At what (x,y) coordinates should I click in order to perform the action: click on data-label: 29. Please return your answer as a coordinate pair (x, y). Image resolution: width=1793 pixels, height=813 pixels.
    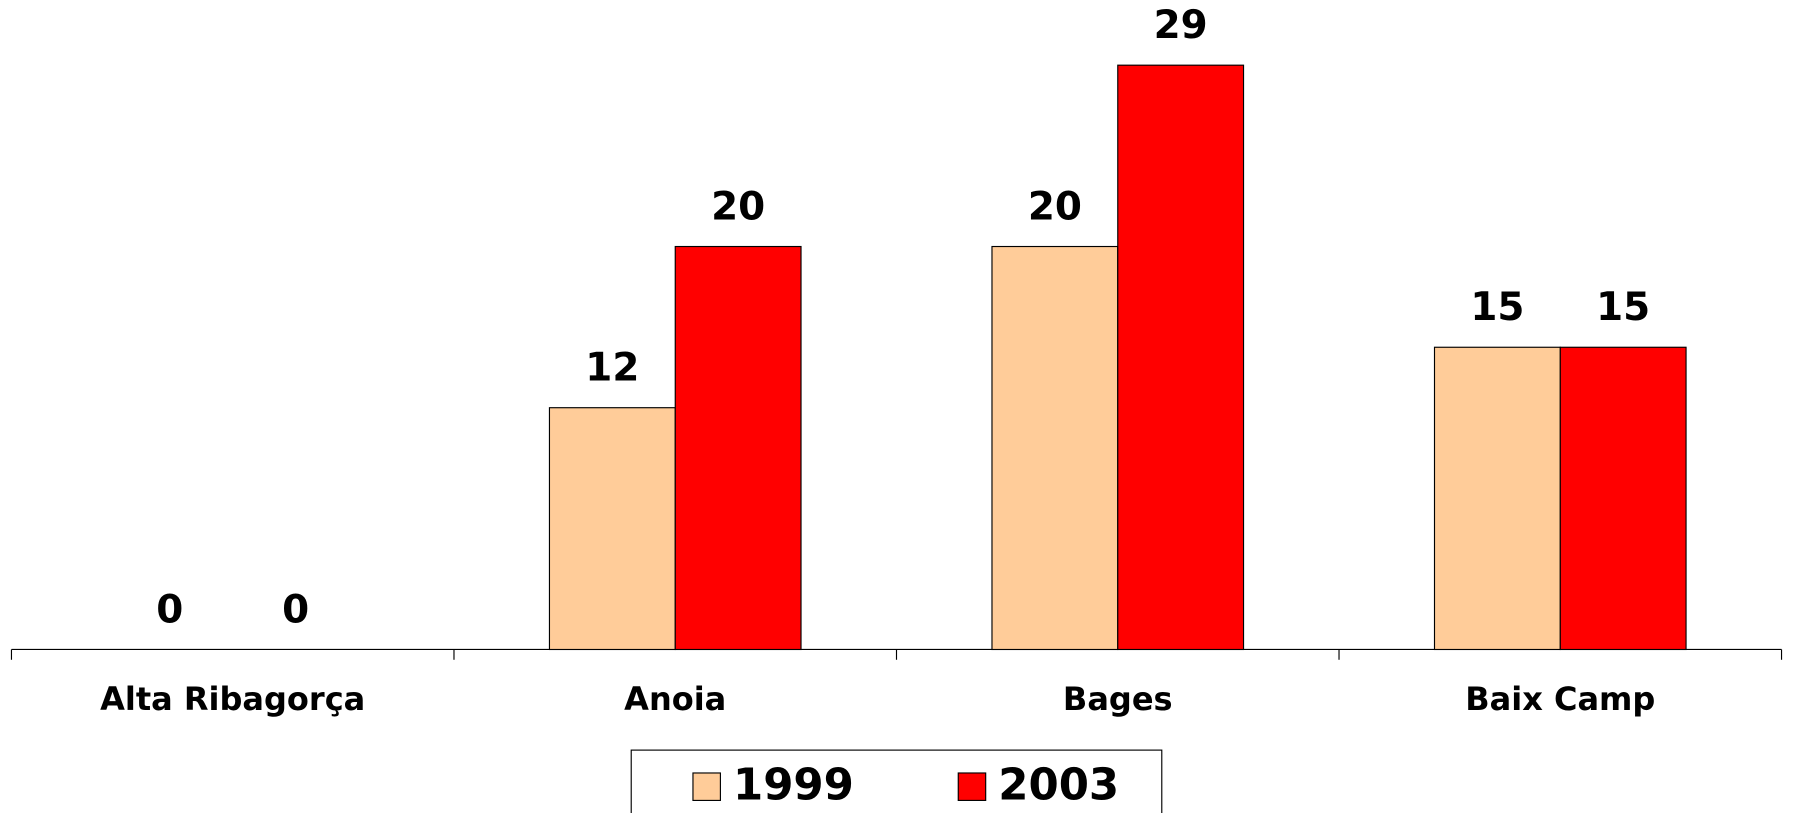
    Looking at the image, I should click on (1181, 25).